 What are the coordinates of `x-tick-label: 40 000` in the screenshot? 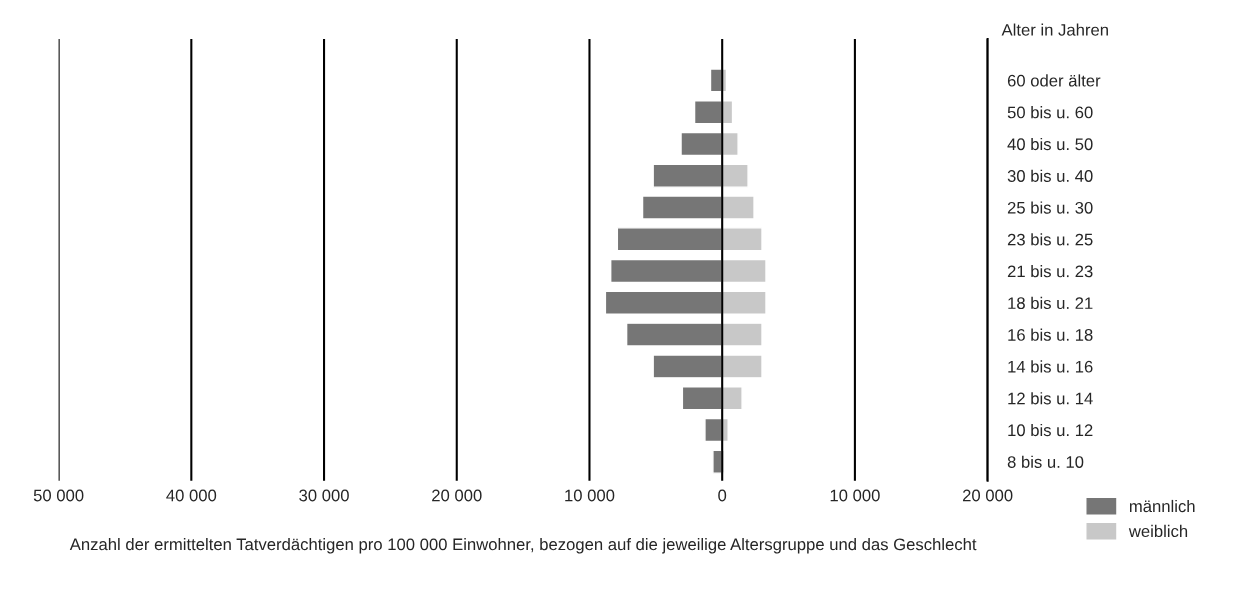 It's located at (191, 495).